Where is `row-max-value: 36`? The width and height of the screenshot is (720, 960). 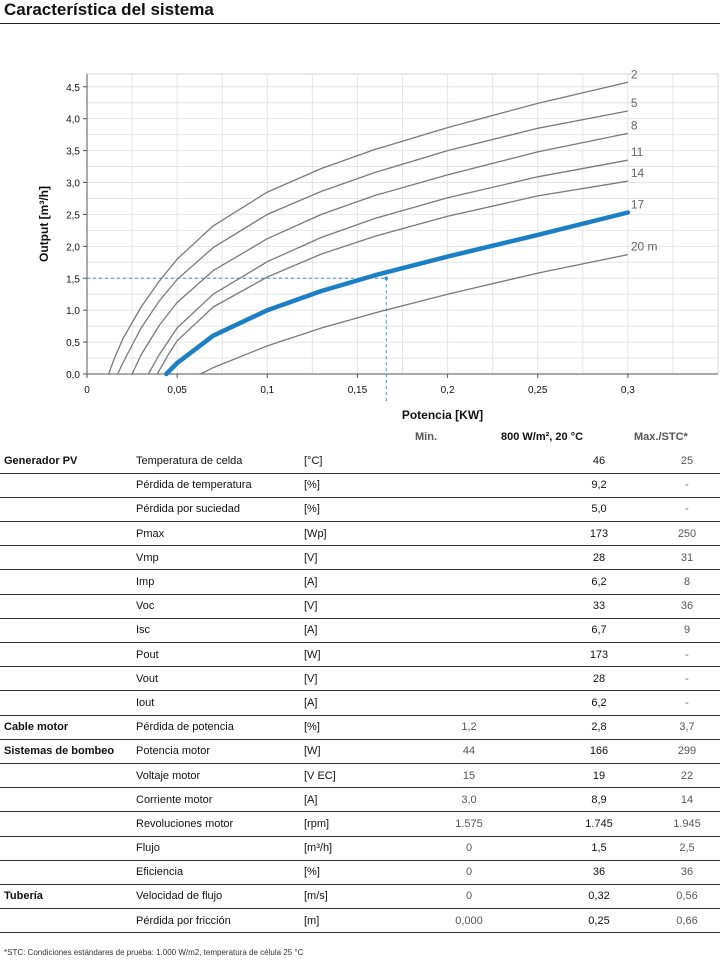 row-max-value: 36 is located at coordinates (687, 872).